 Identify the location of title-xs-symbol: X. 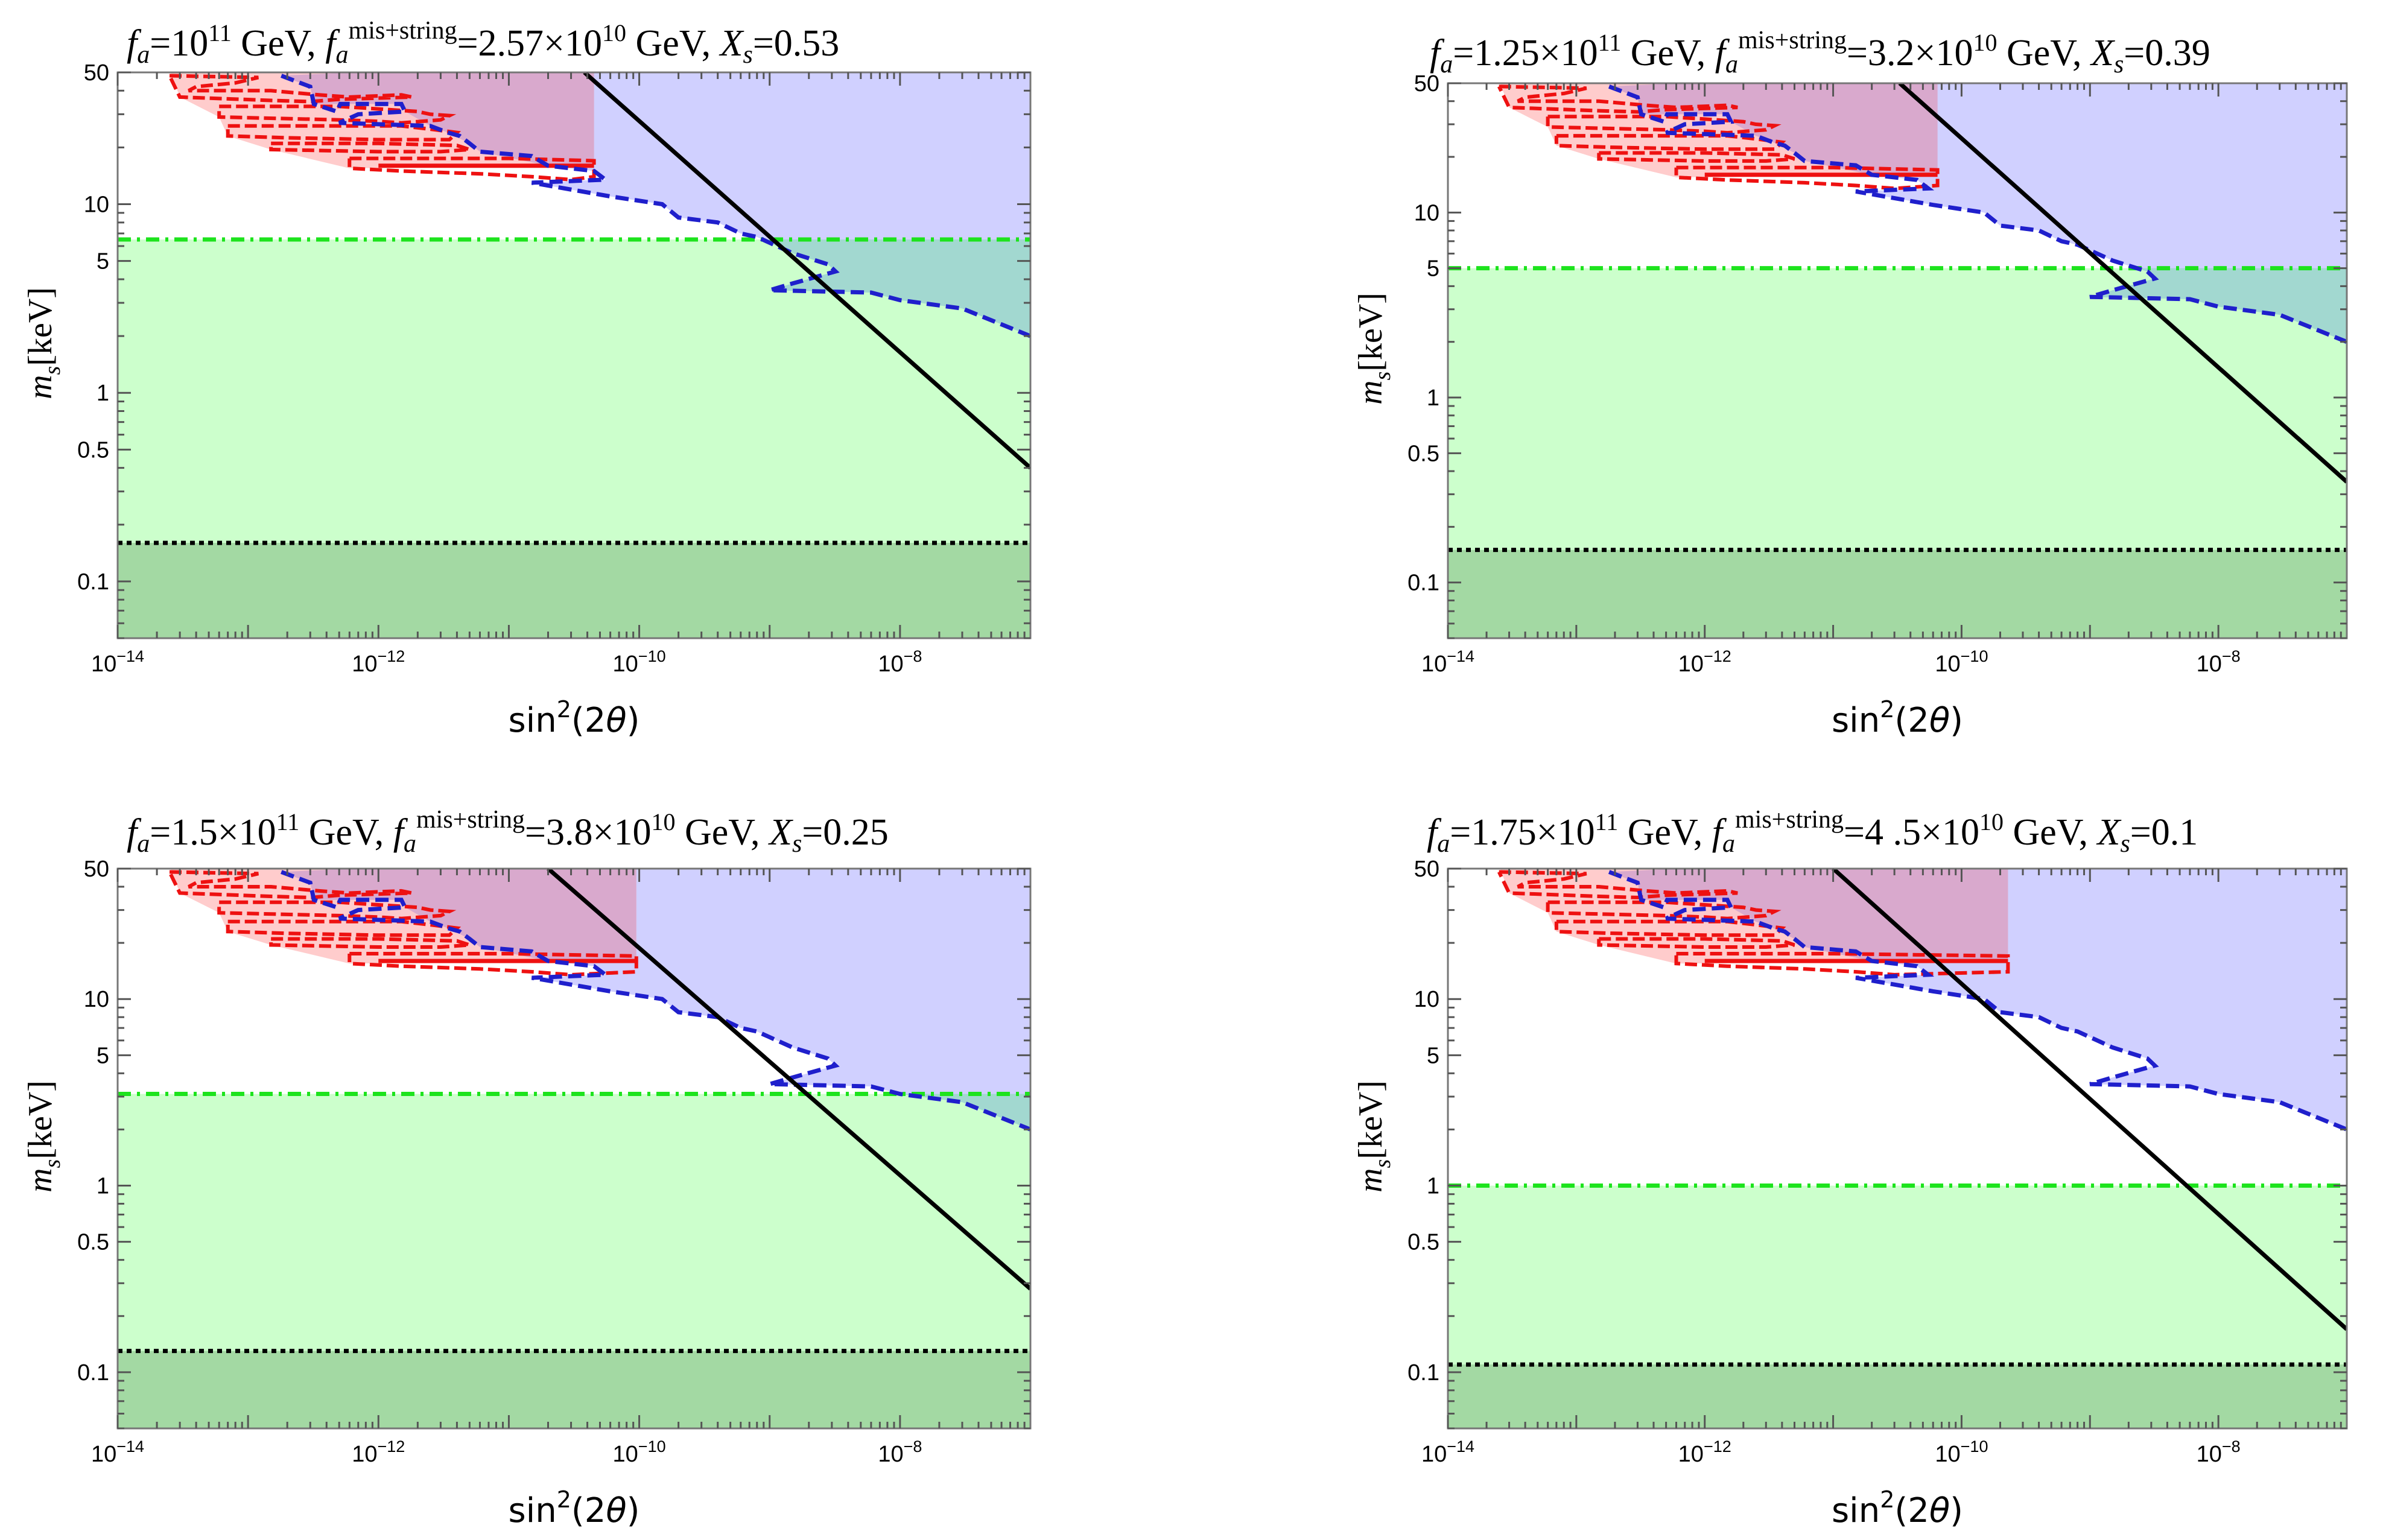
(780, 832).